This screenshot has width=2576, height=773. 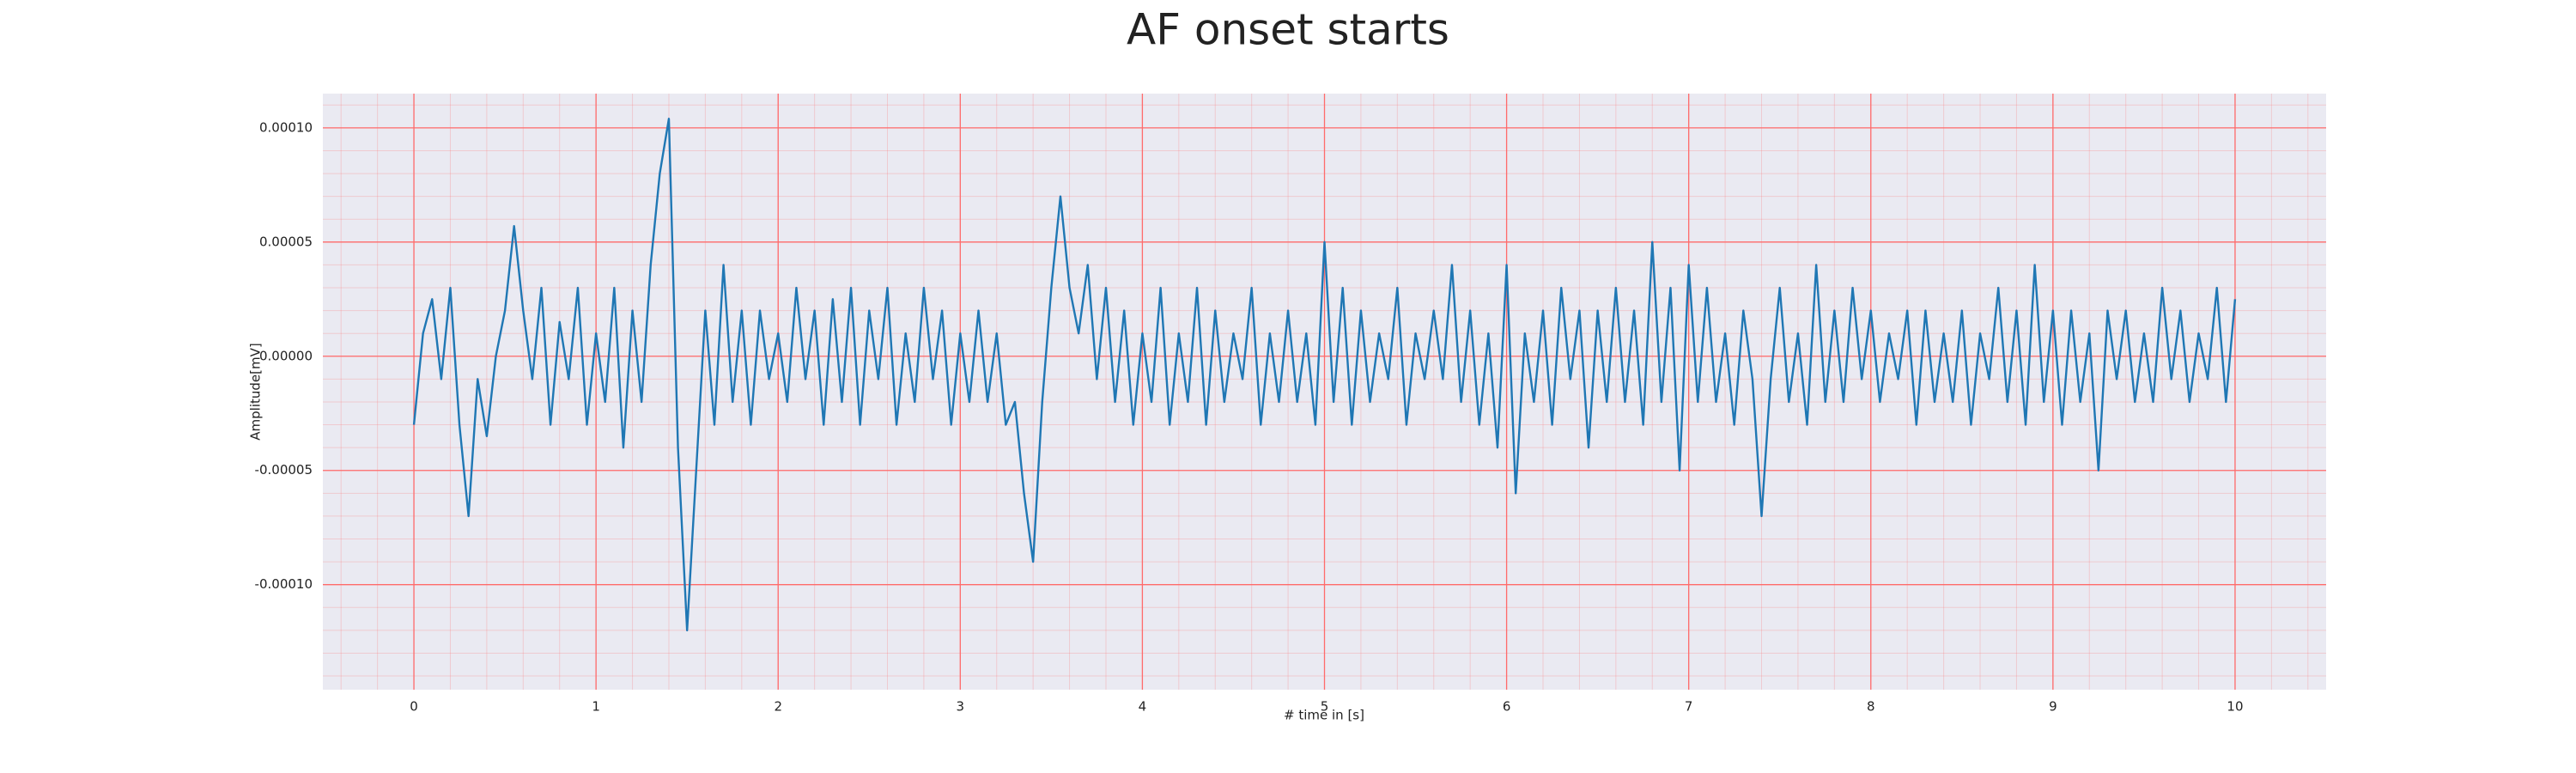 What do you see at coordinates (1324, 715) in the screenshot?
I see `x-axis-label: # time in [s]` at bounding box center [1324, 715].